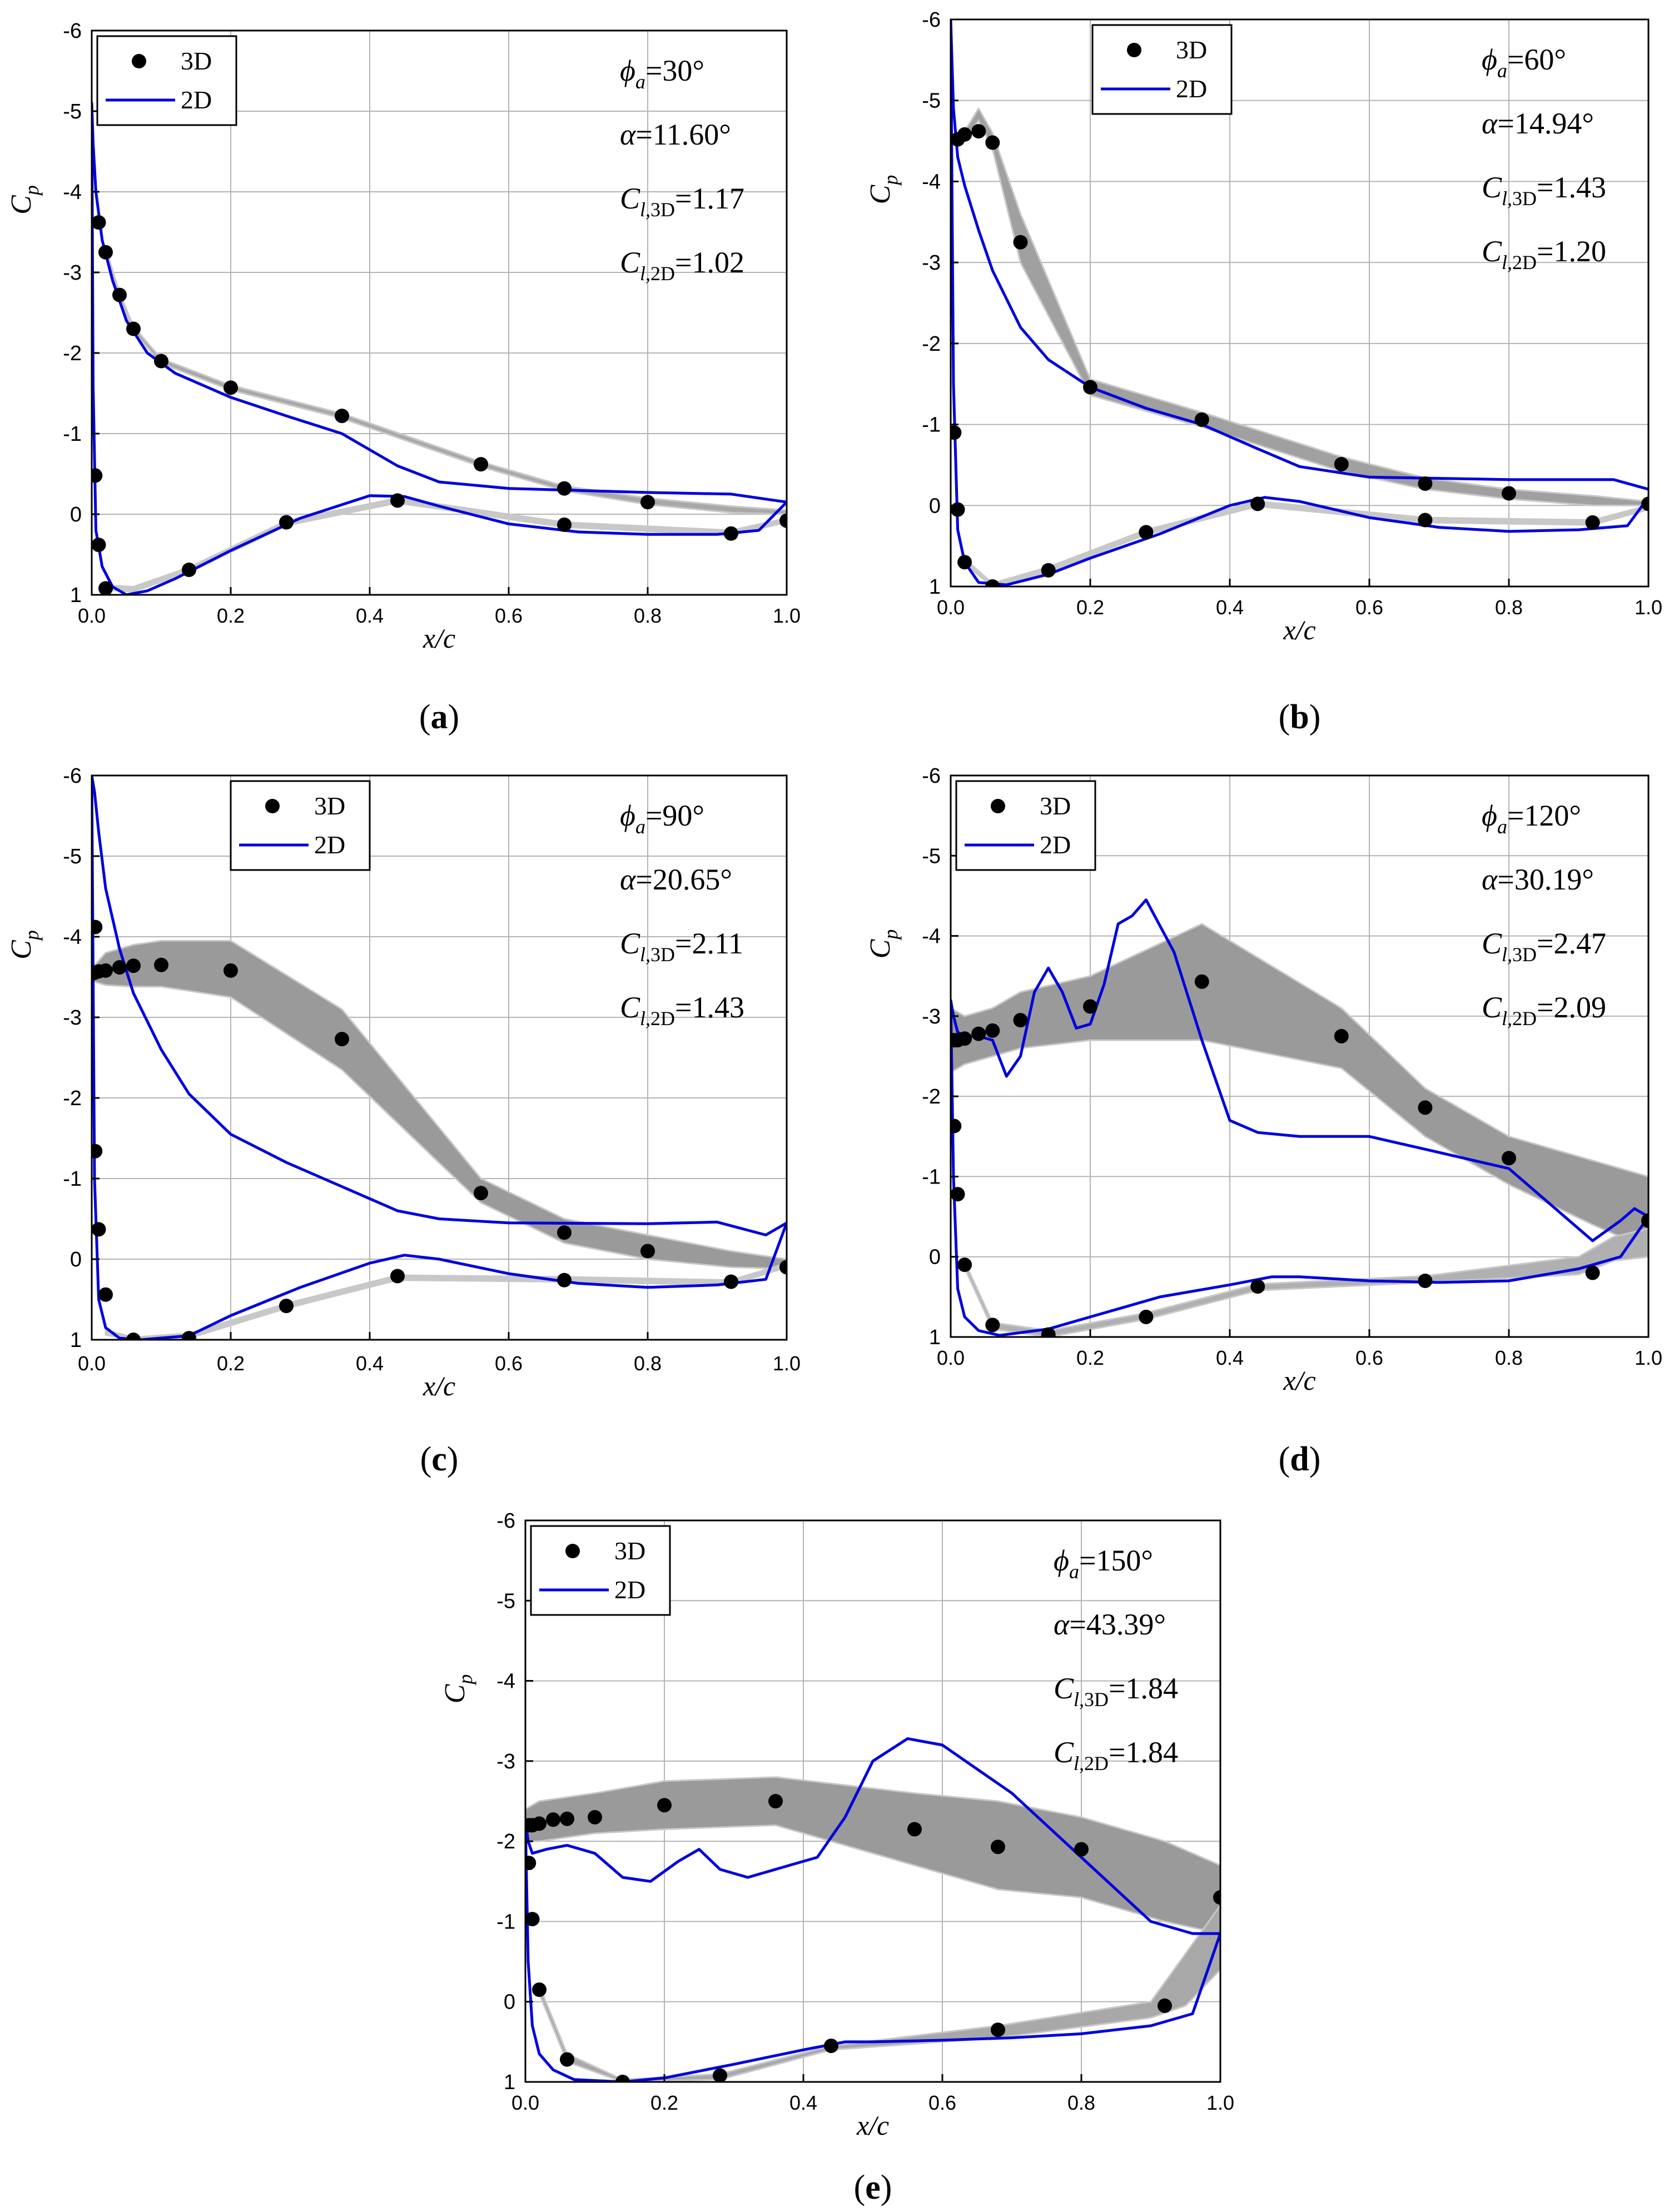 The image size is (1664, 2212). I want to click on annotation-subscript-b-2: l,3D, so click(1519, 198).